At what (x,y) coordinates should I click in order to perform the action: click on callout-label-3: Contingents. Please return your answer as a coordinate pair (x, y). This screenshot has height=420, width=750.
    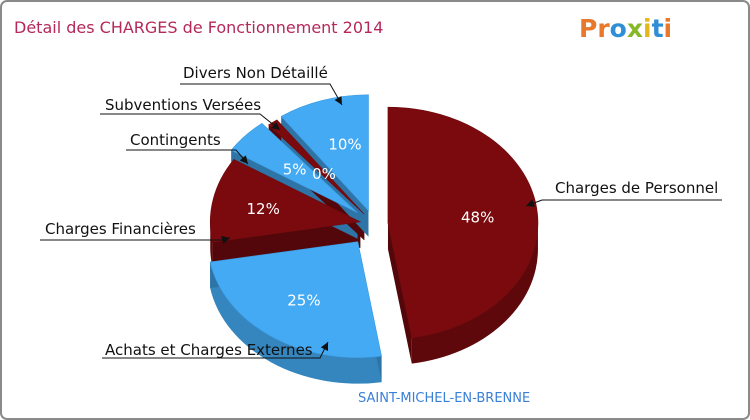
    Looking at the image, I should click on (175, 140).